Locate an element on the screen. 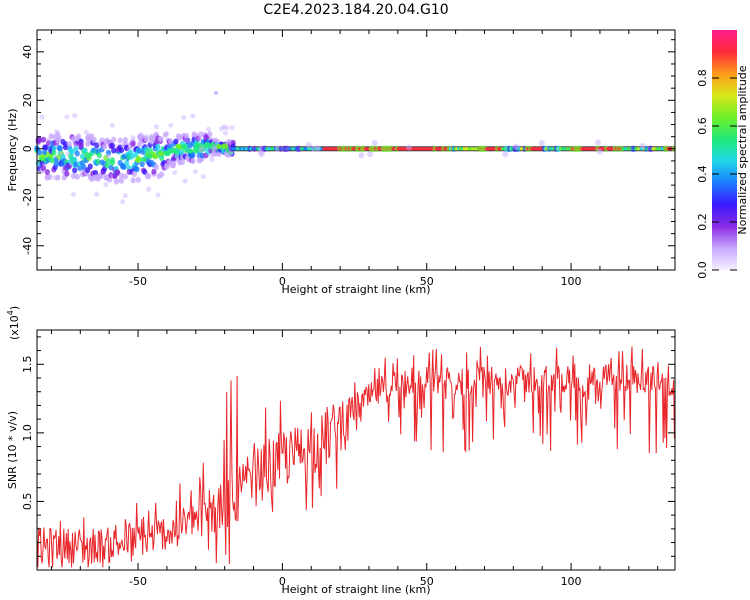 This screenshot has width=750, height=600. snr-ylabel: SNR (10 * v/v) is located at coordinates (12, 450).